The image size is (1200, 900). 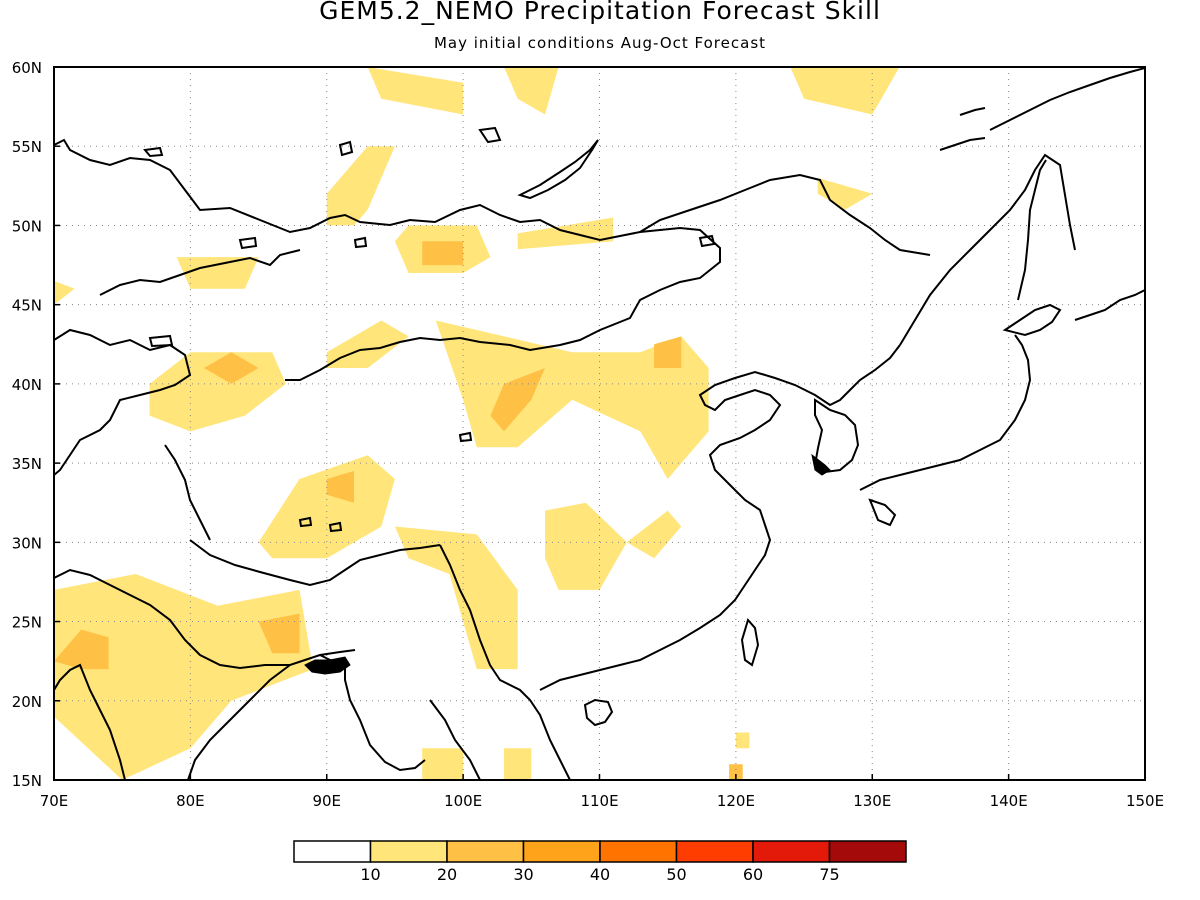 I want to click on map-title: GEM5.2_NEMO Precipitation Forecast Skill, so click(x=600, y=12).